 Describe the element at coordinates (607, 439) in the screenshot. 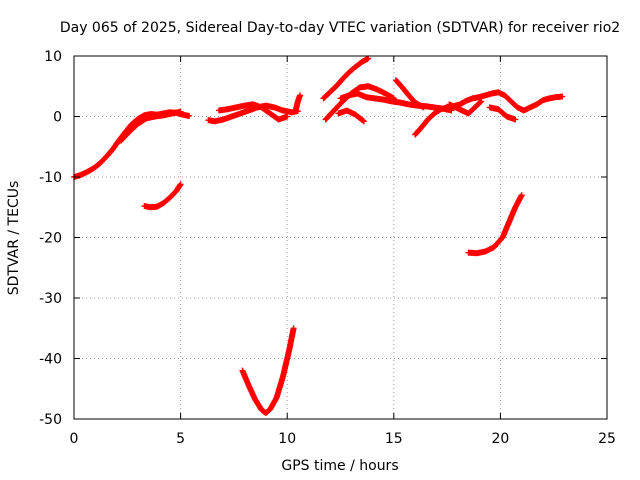

I see `x-tick-label: 25` at that location.